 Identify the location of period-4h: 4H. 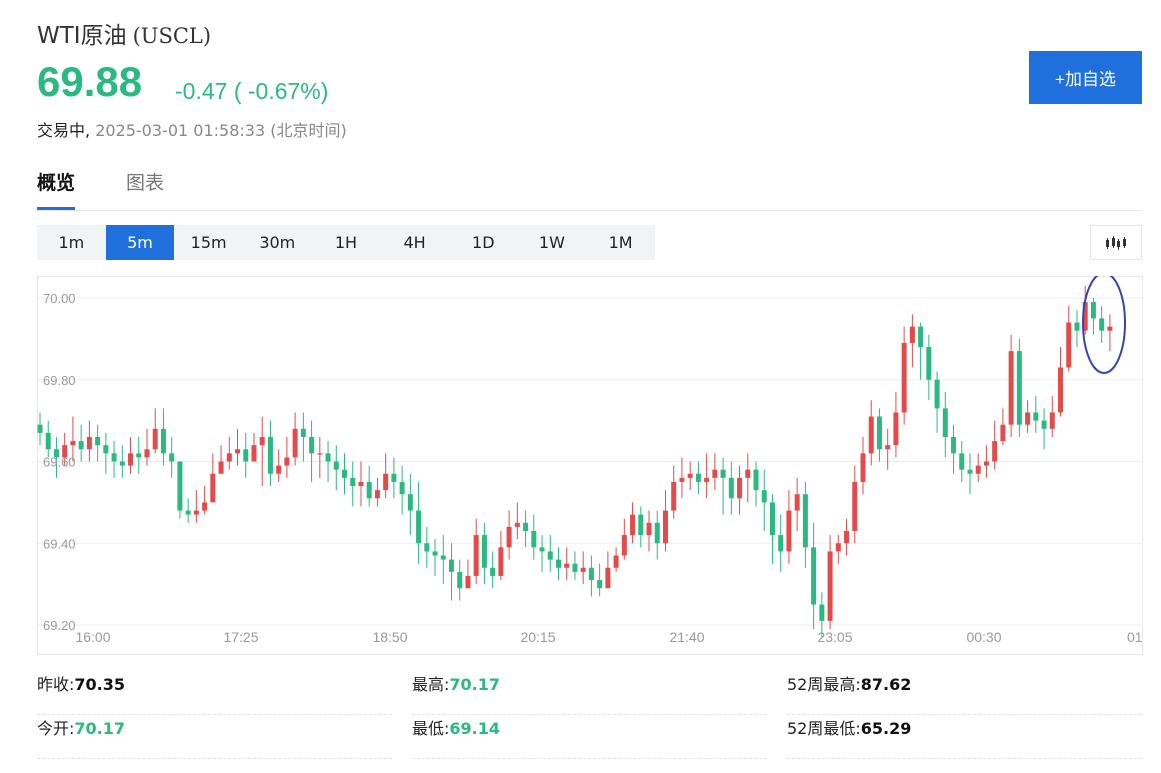
(414, 242).